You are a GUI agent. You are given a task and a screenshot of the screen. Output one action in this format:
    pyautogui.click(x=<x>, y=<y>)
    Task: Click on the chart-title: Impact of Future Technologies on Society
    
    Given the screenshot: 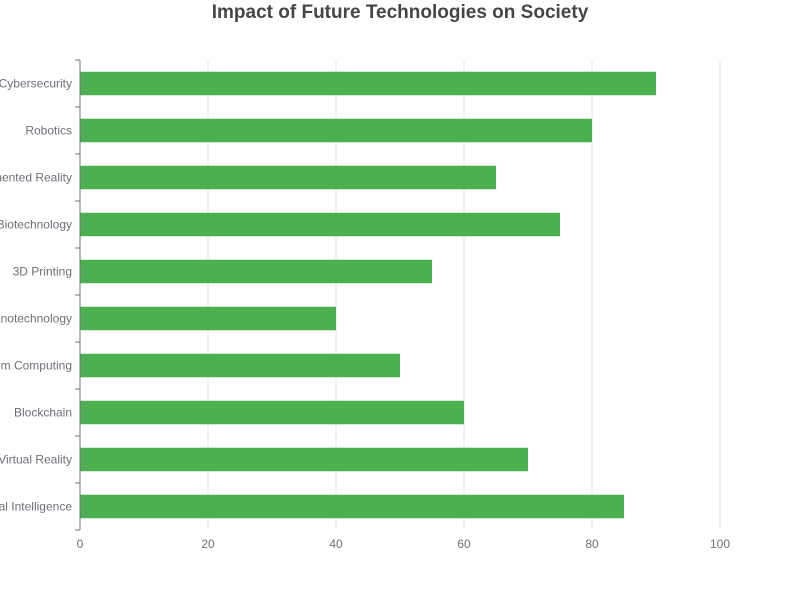 What is the action you would take?
    pyautogui.click(x=400, y=12)
    